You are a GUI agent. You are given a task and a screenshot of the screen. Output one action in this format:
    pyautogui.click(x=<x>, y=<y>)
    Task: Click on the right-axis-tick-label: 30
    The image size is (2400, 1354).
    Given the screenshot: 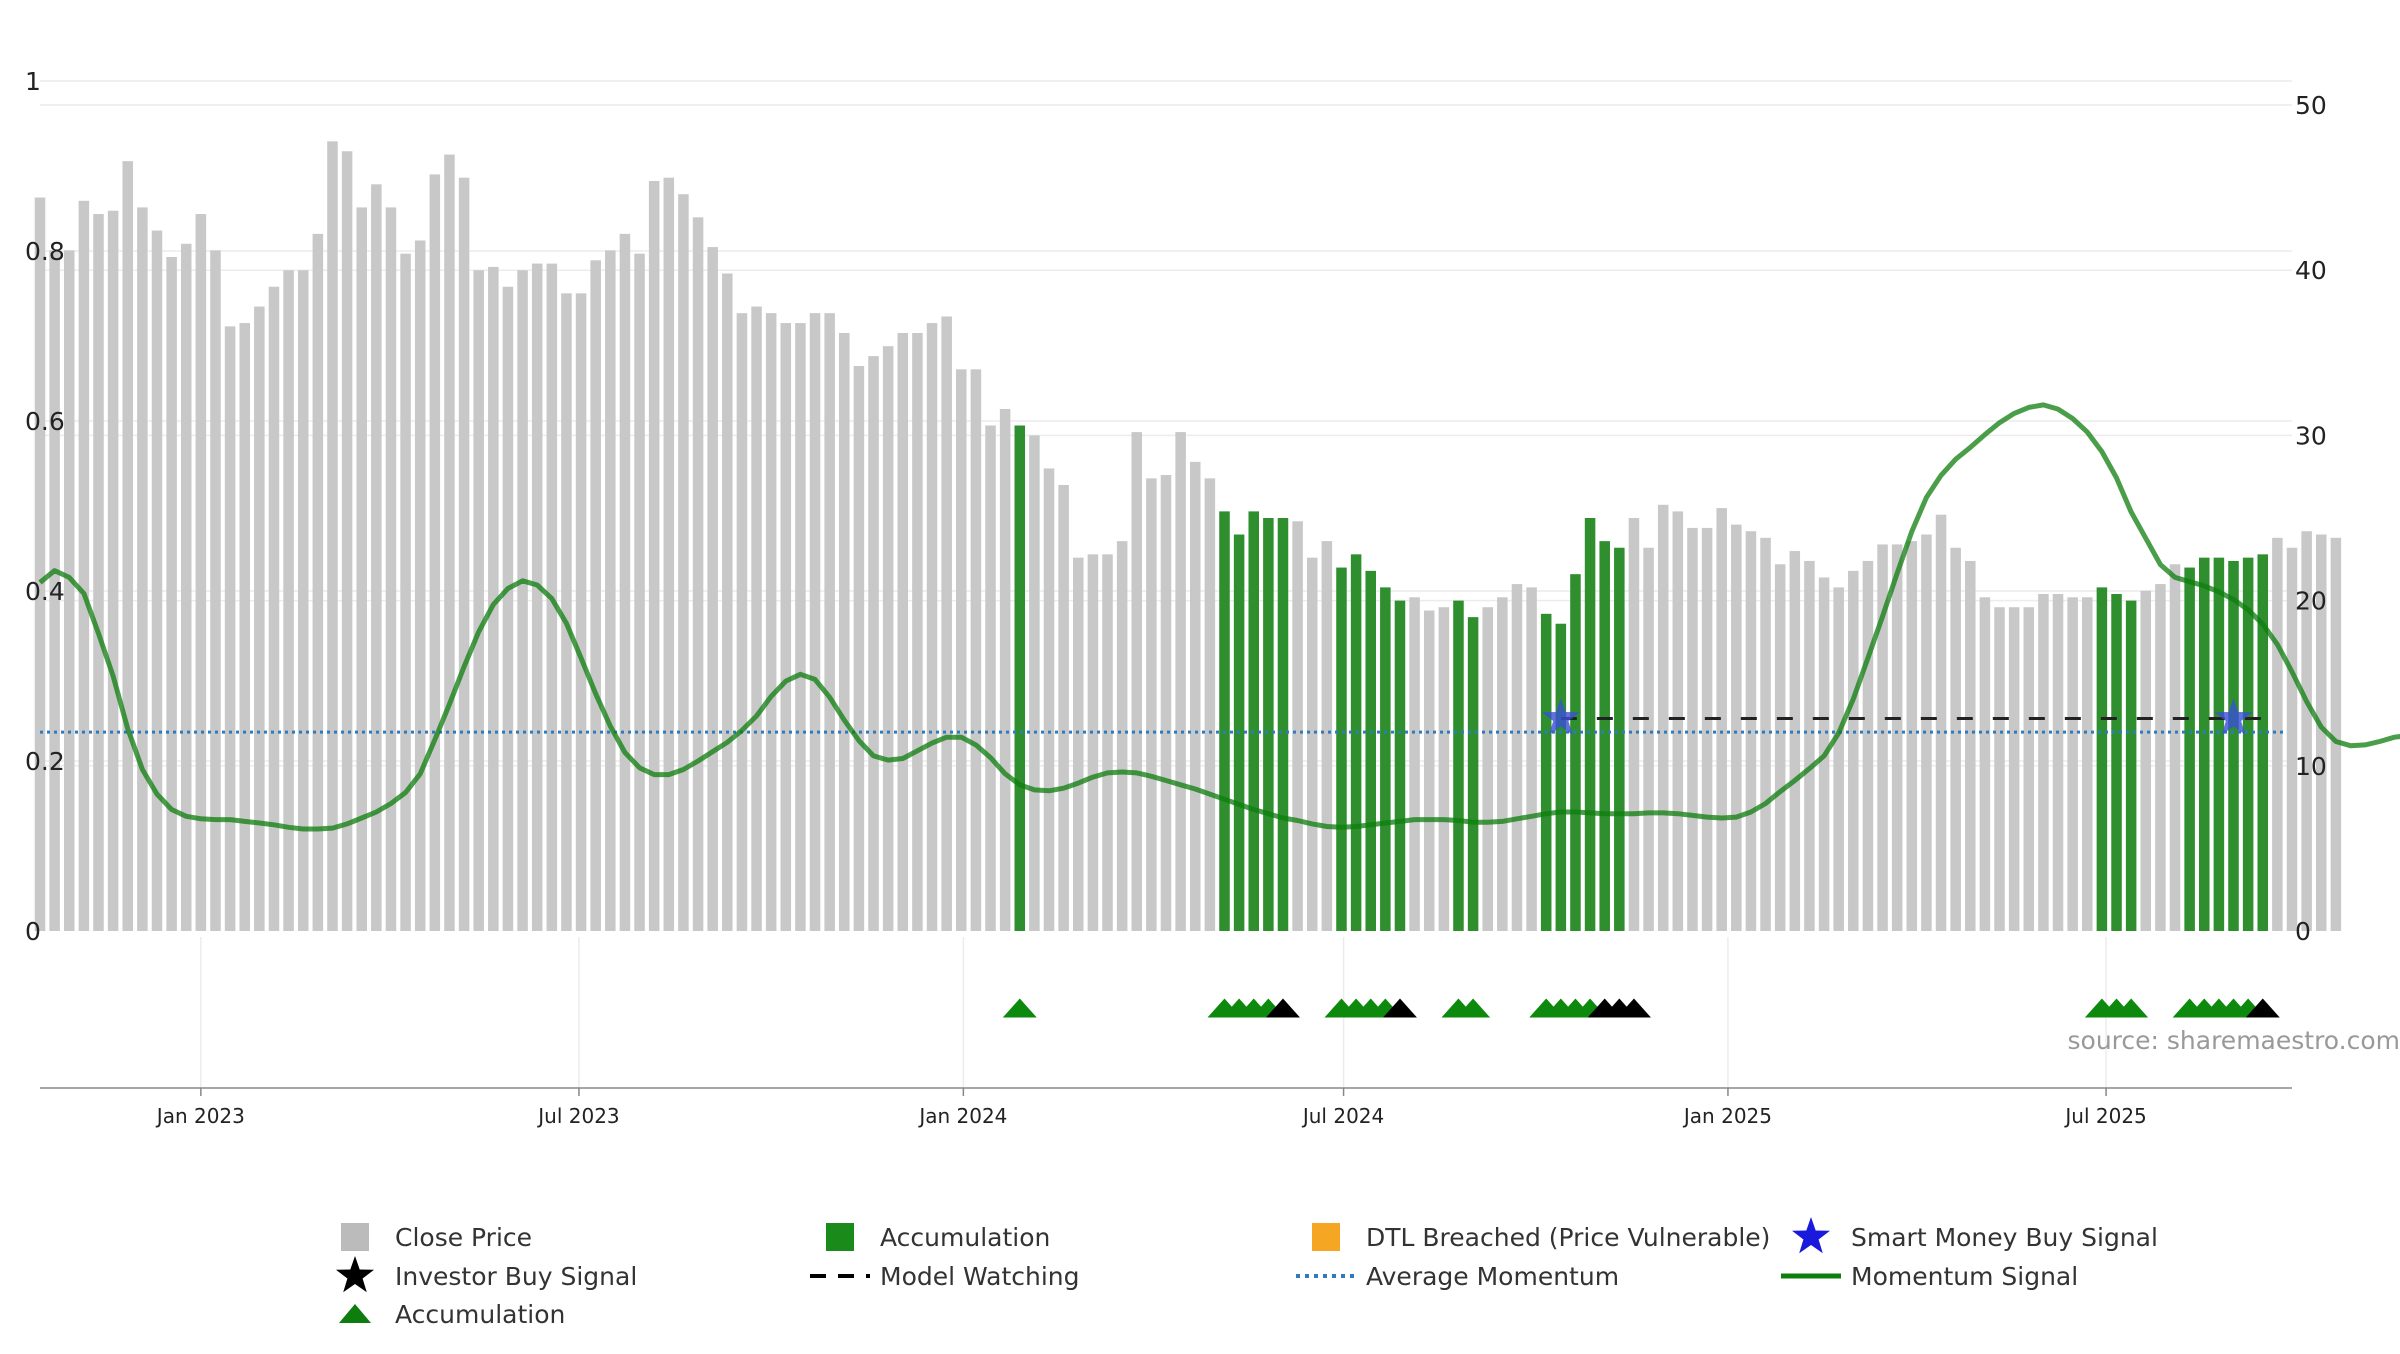 What is the action you would take?
    pyautogui.click(x=2311, y=435)
    